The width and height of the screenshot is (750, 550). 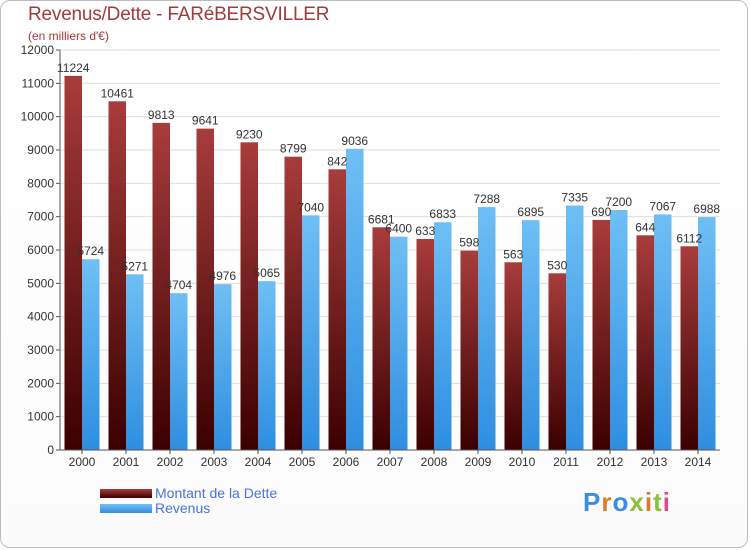 What do you see at coordinates (557, 265) in the screenshot?
I see `data-label-debt: 530` at bounding box center [557, 265].